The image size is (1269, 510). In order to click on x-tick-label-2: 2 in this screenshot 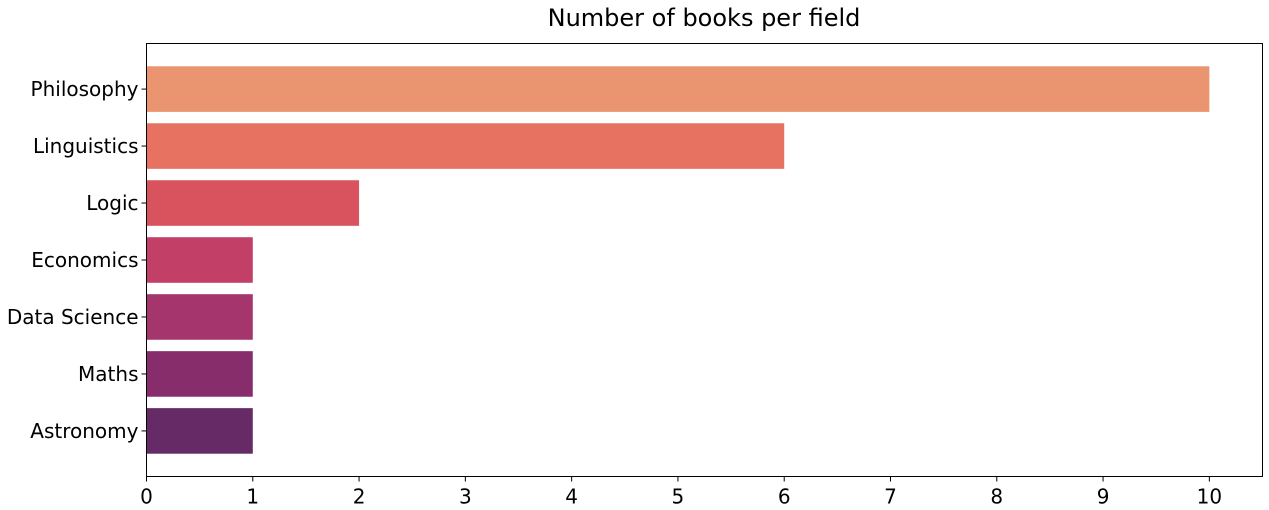, I will do `click(359, 497)`.